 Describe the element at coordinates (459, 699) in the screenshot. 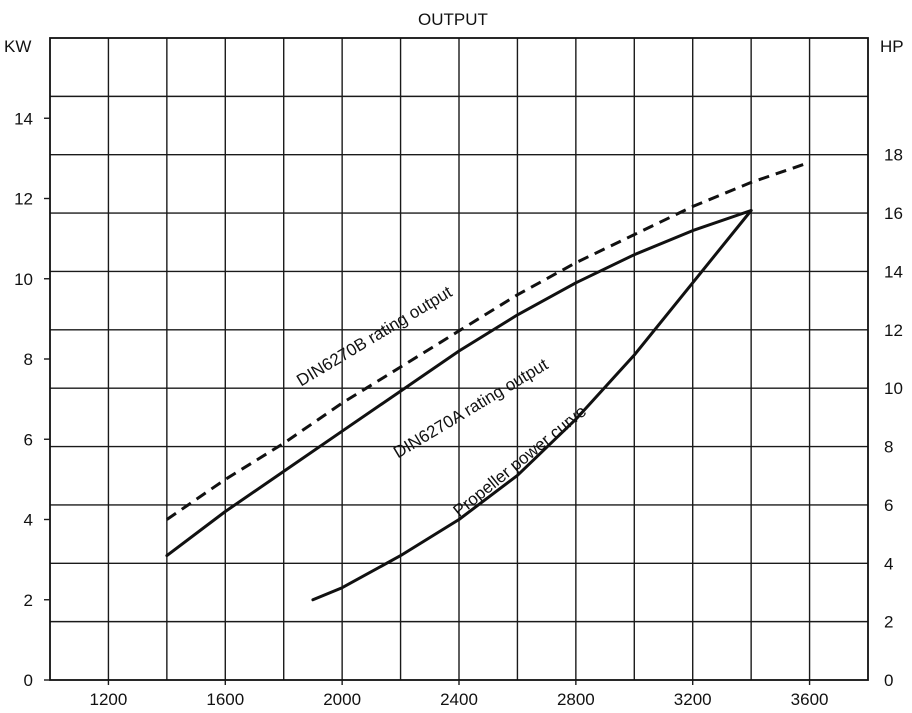

I see `x-tick-label: 2400` at that location.